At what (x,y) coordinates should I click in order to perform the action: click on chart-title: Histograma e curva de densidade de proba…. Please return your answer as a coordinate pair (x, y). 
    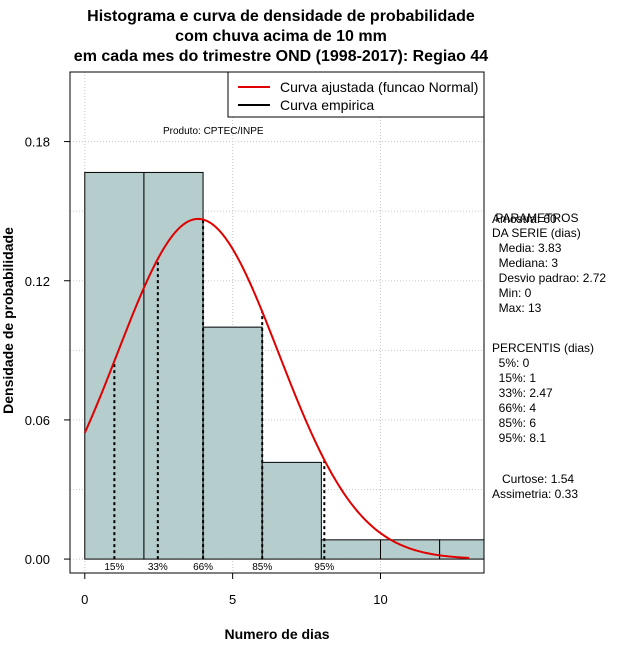
    Looking at the image, I should click on (281, 36).